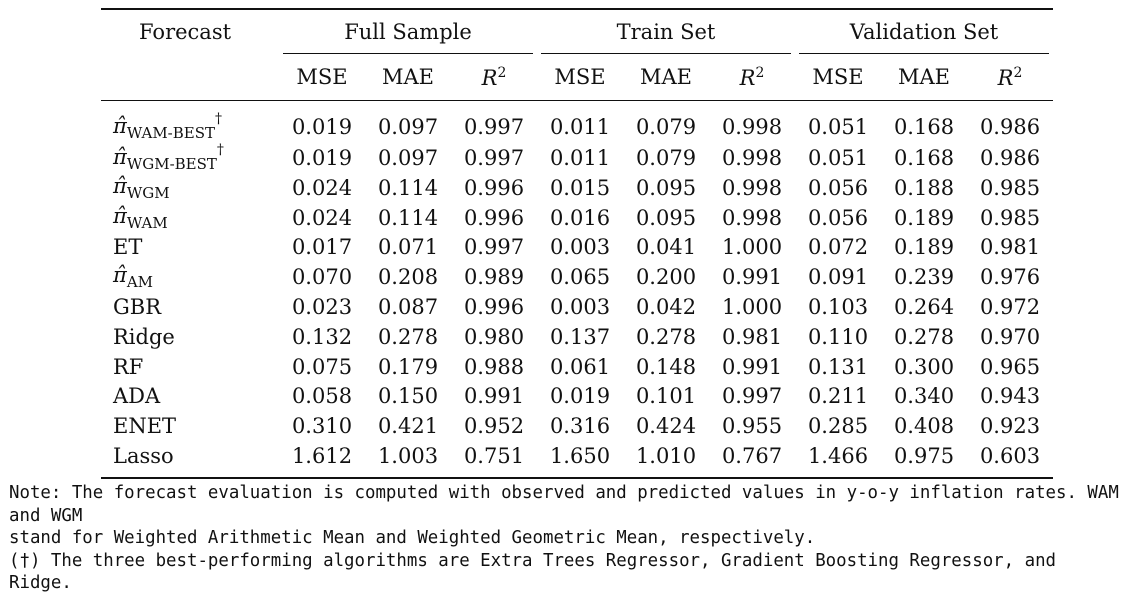 The image size is (1131, 595). What do you see at coordinates (190, 188) in the screenshot?
I see `row-label: π̂WGM` at bounding box center [190, 188].